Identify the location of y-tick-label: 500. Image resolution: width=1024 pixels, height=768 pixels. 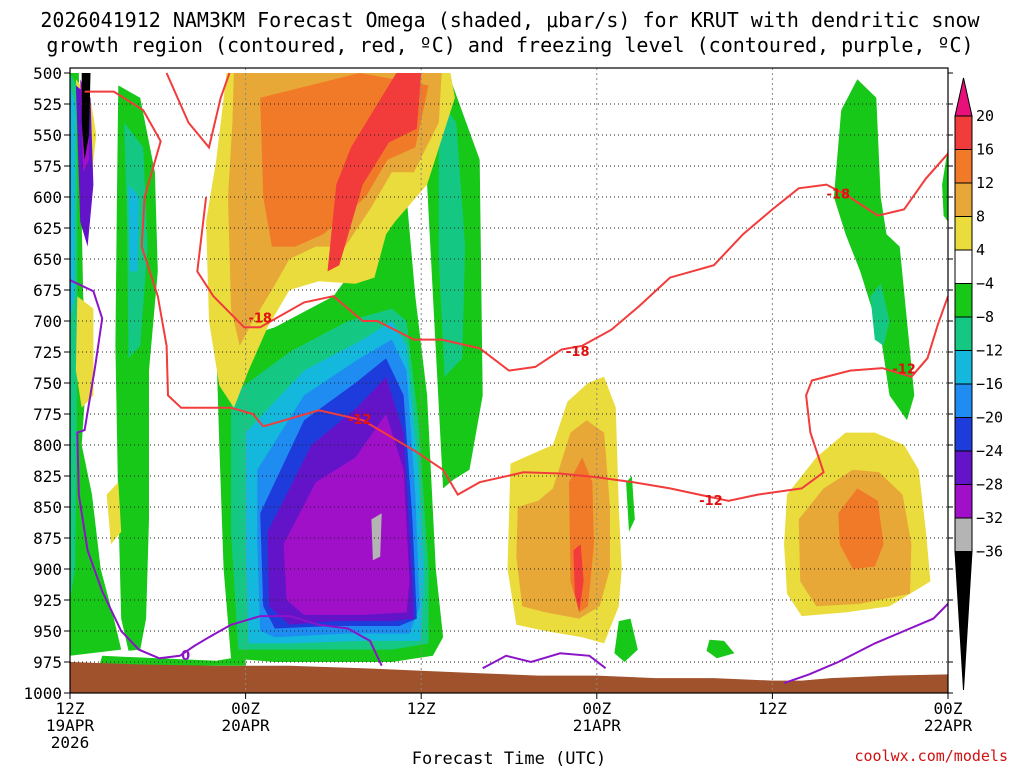
(47, 73).